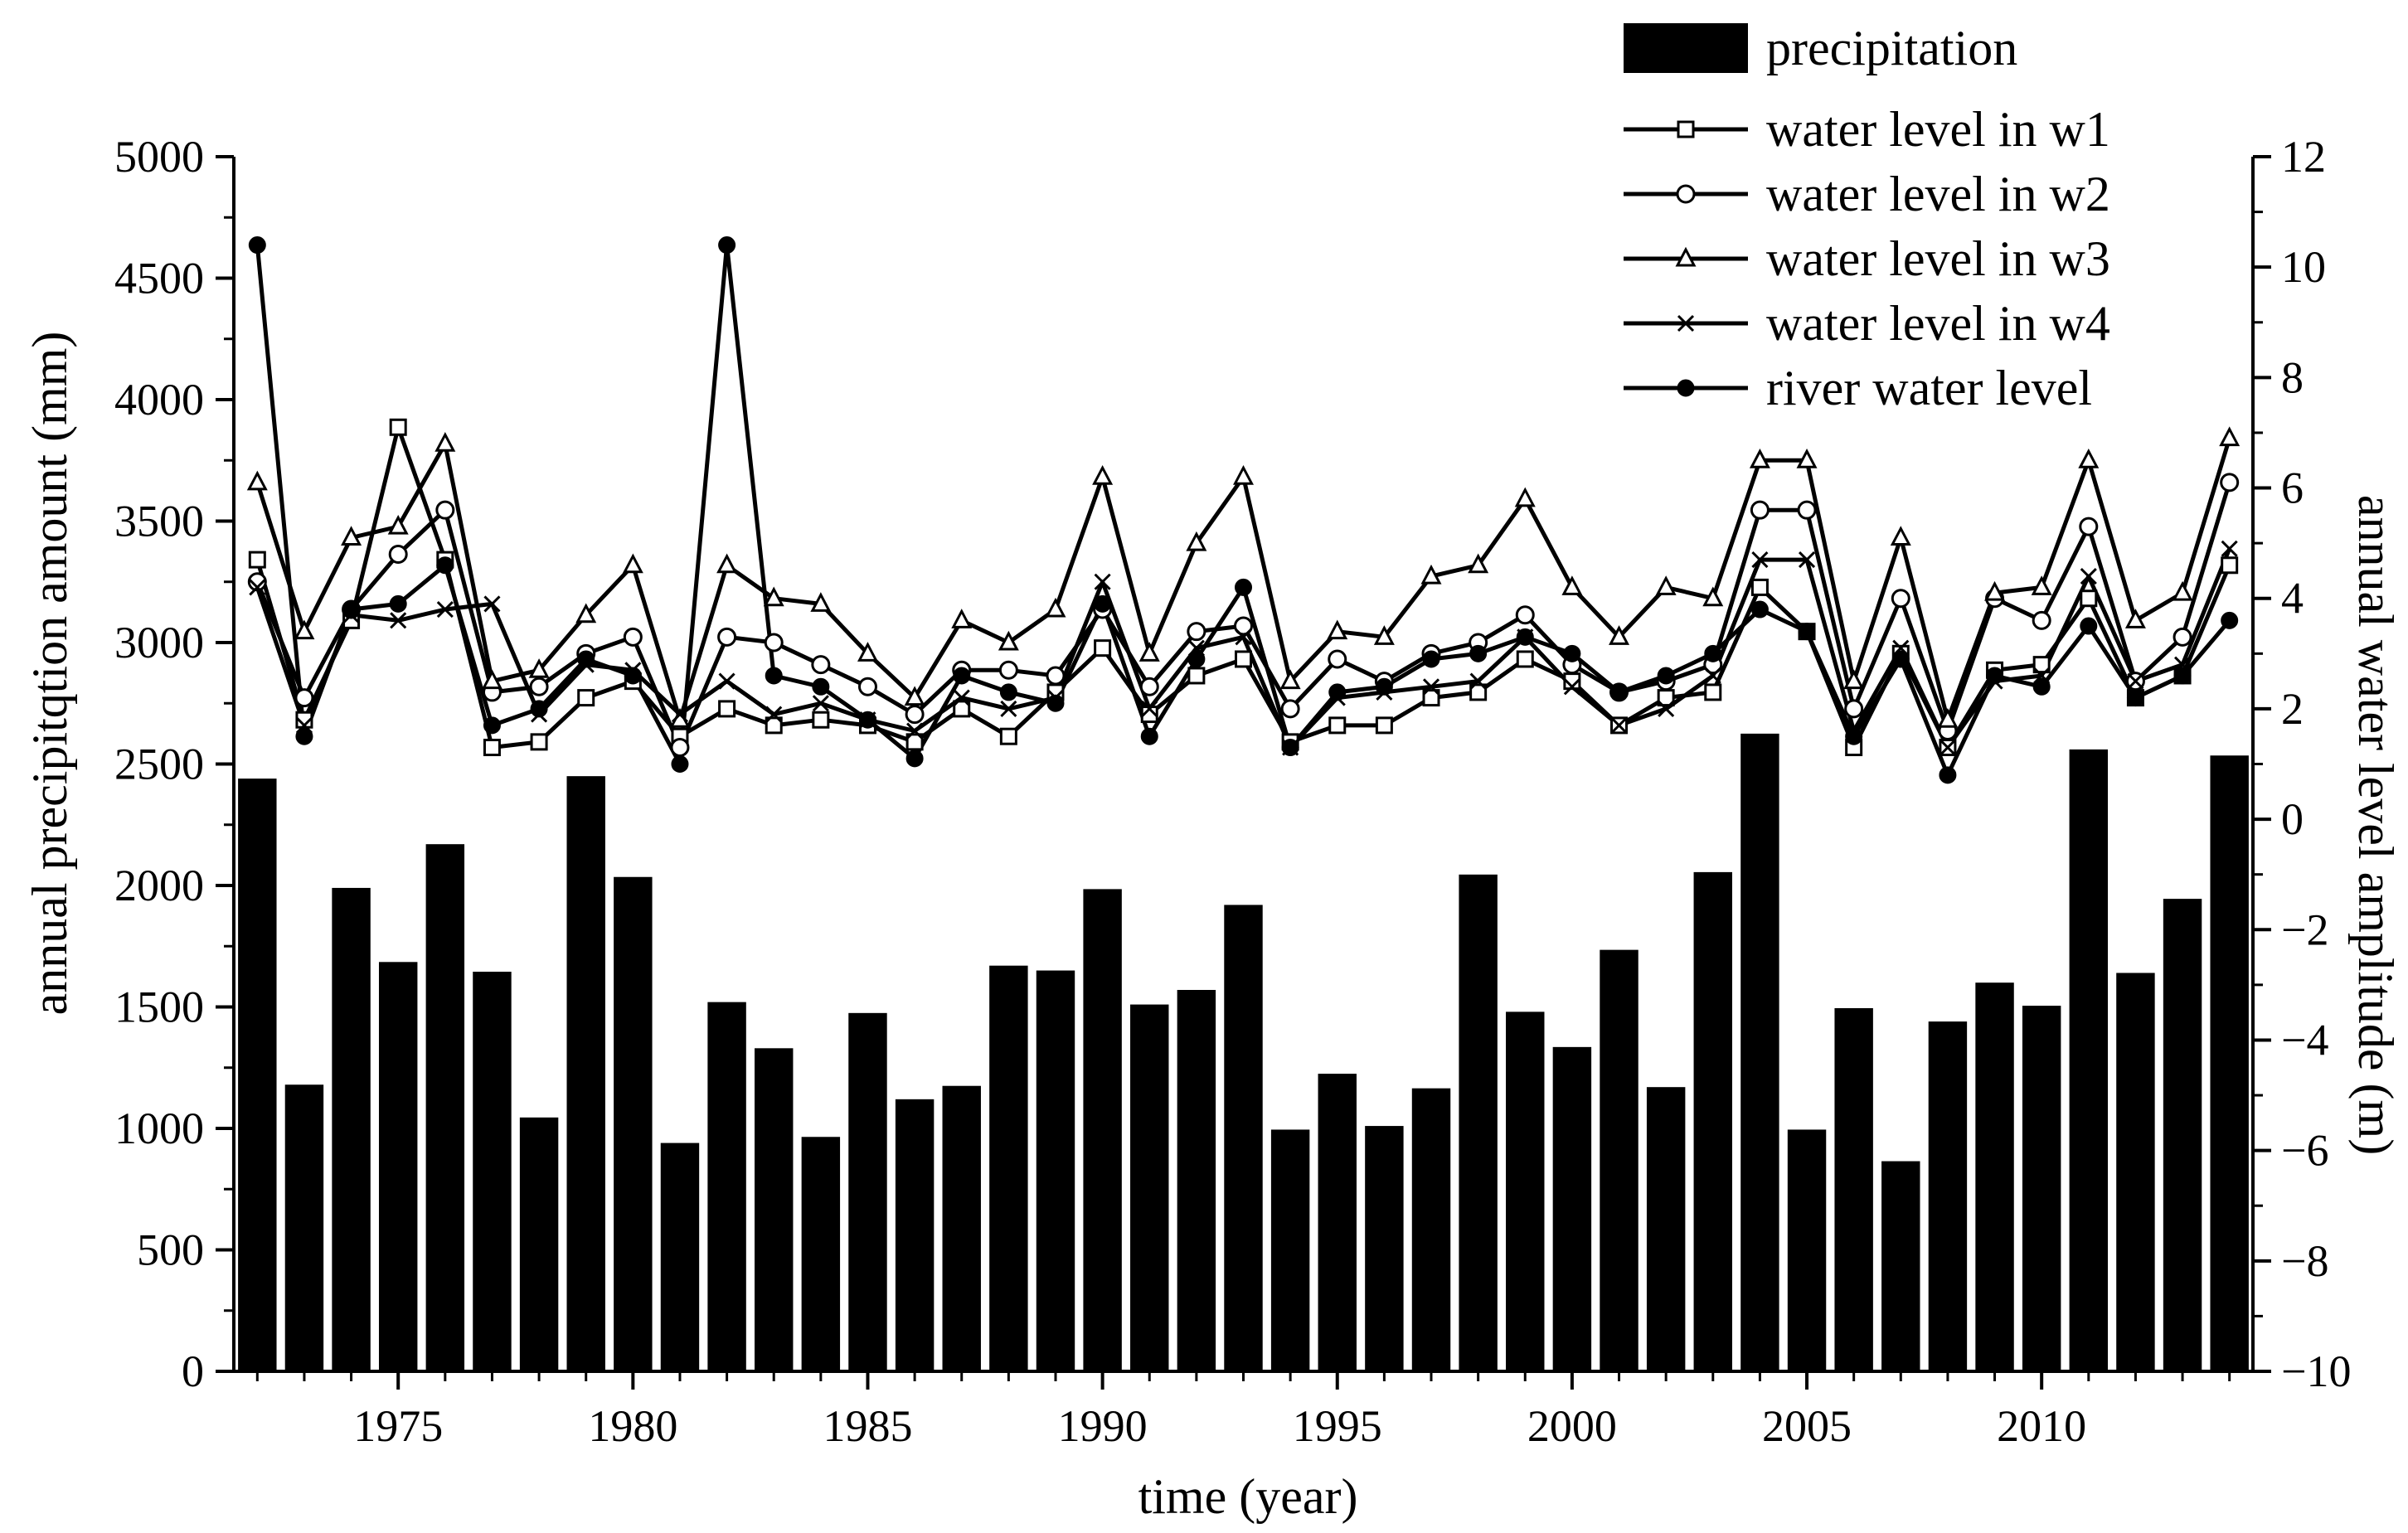 This screenshot has width=2408, height=1533. What do you see at coordinates (1929, 388) in the screenshot?
I see `legend-label: river water level` at bounding box center [1929, 388].